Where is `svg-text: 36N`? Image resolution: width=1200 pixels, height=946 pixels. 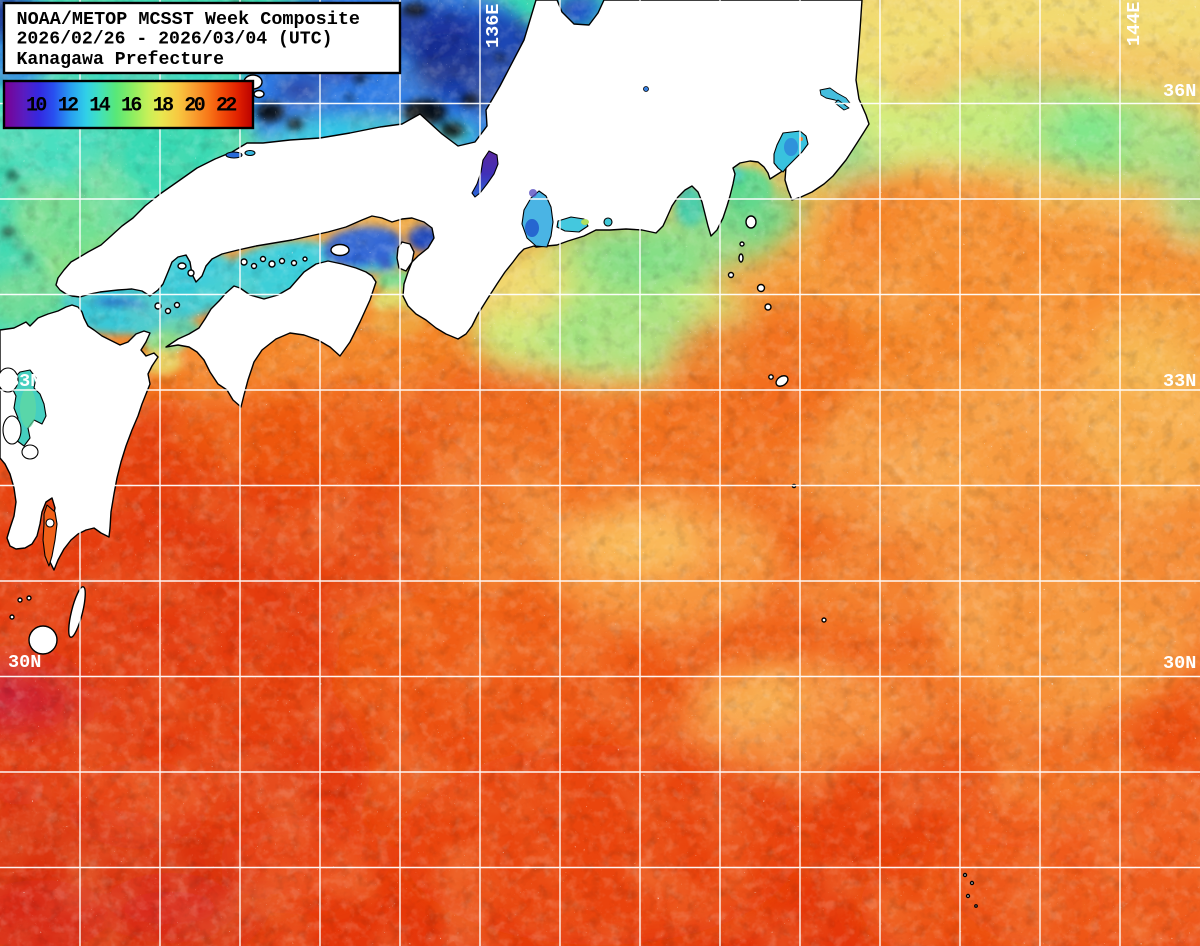 svg-text: 36N is located at coordinates (1179, 91).